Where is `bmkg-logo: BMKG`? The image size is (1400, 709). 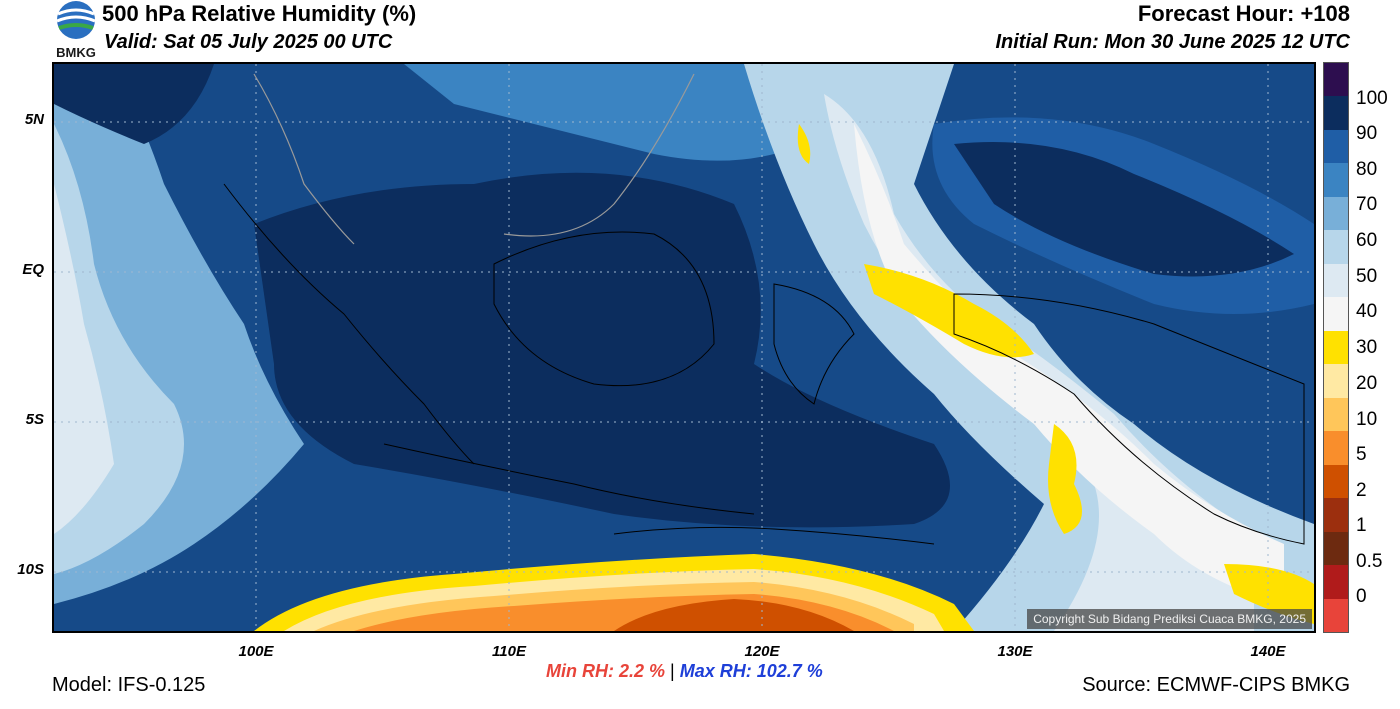
bmkg-logo: BMKG is located at coordinates (76, 30).